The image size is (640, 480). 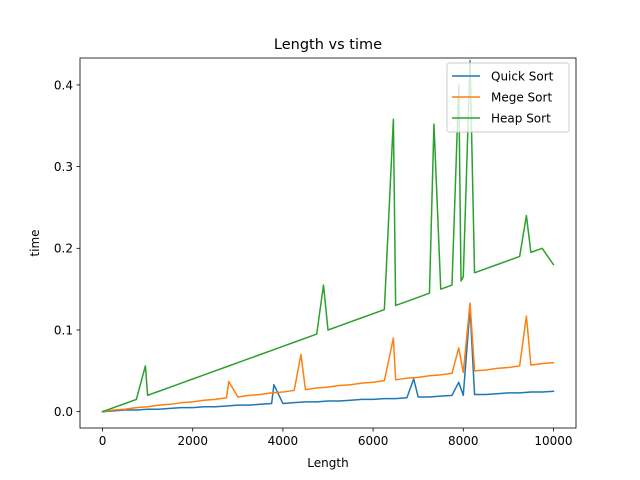 I want to click on legend-label: Mege Sort, so click(x=521, y=97).